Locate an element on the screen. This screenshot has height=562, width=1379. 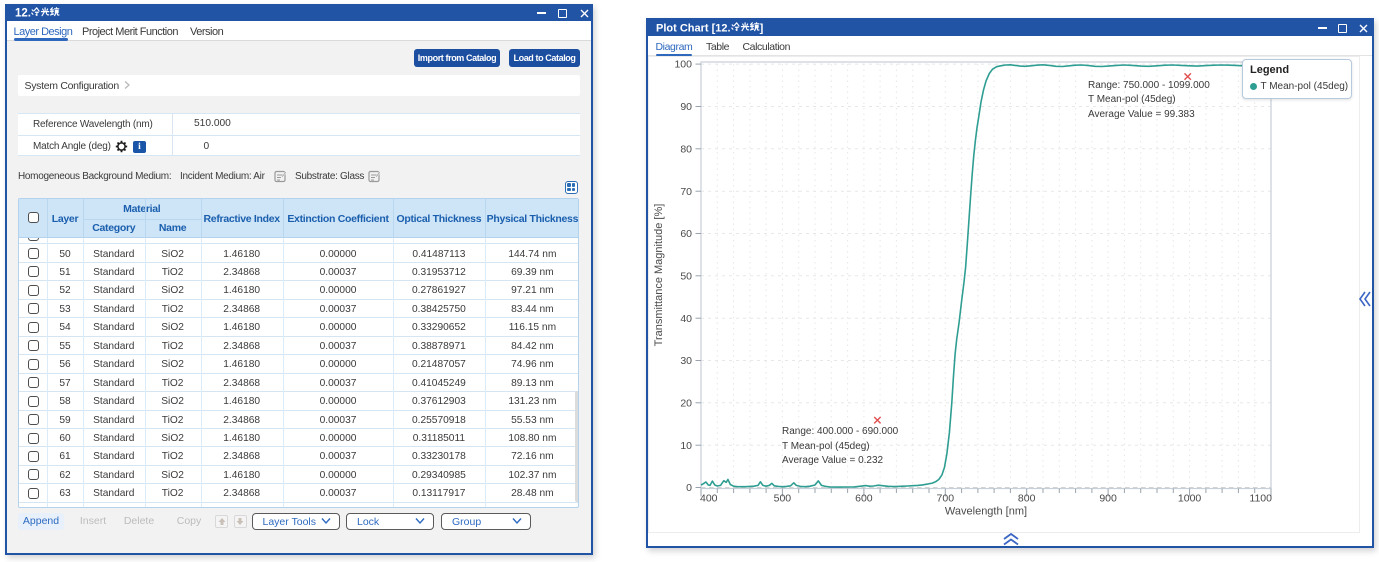
svg-text: 40 is located at coordinates (686, 319).